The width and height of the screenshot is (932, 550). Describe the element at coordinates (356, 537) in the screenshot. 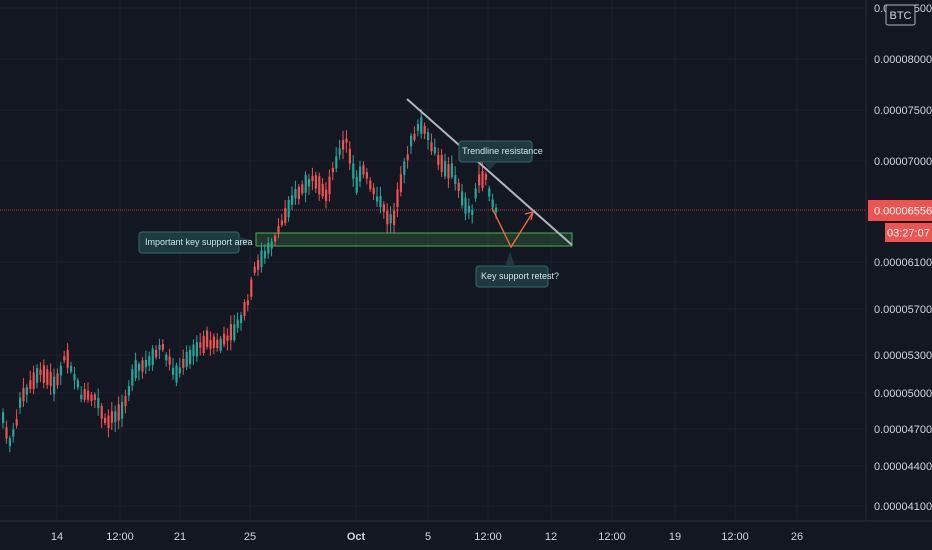

I see `x-tick-label: Oct` at that location.